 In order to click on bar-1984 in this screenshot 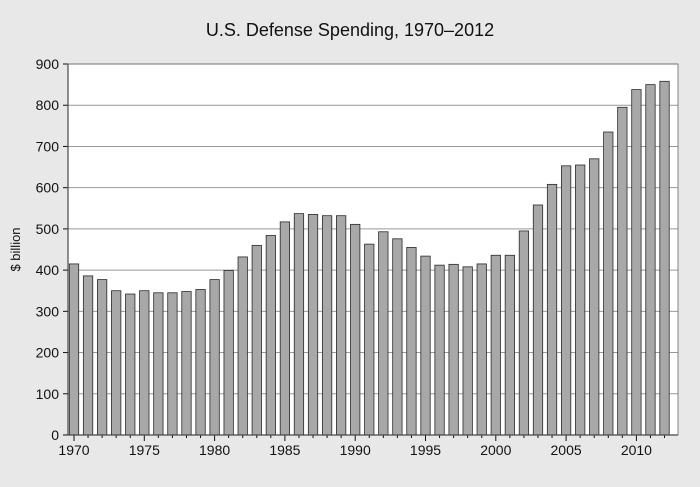, I will do `click(270, 335)`.